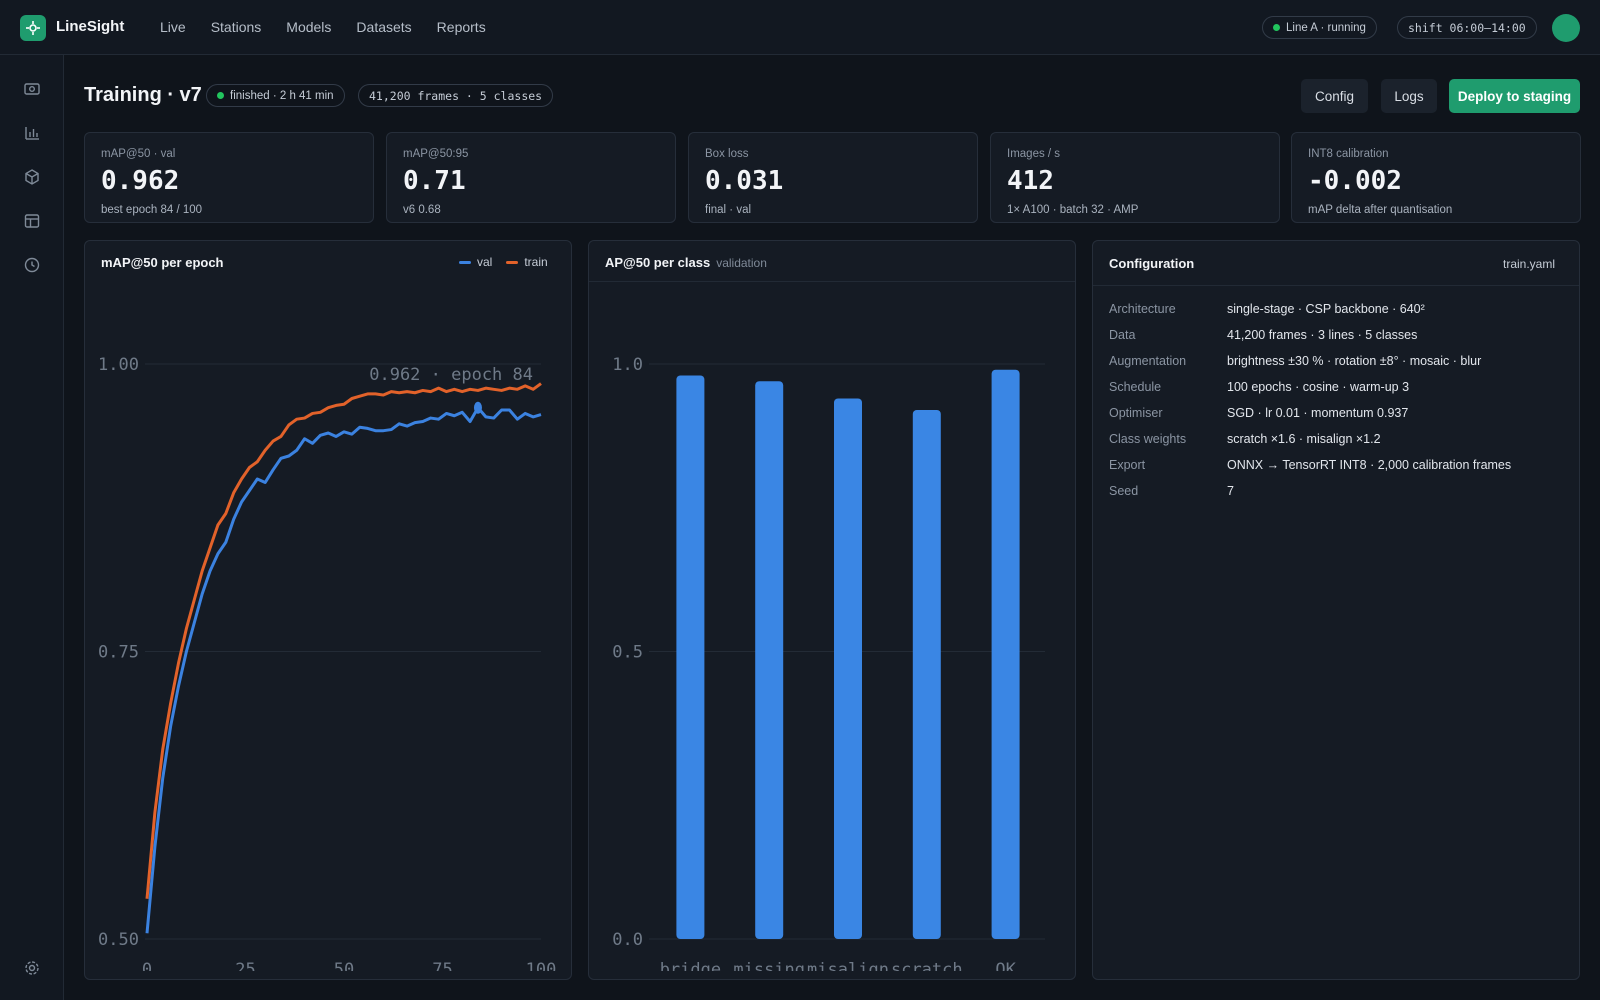 Image resolution: width=1600 pixels, height=1000 pixels. What do you see at coordinates (744, 181) in the screenshot?
I see `kpi-value: 0.031` at bounding box center [744, 181].